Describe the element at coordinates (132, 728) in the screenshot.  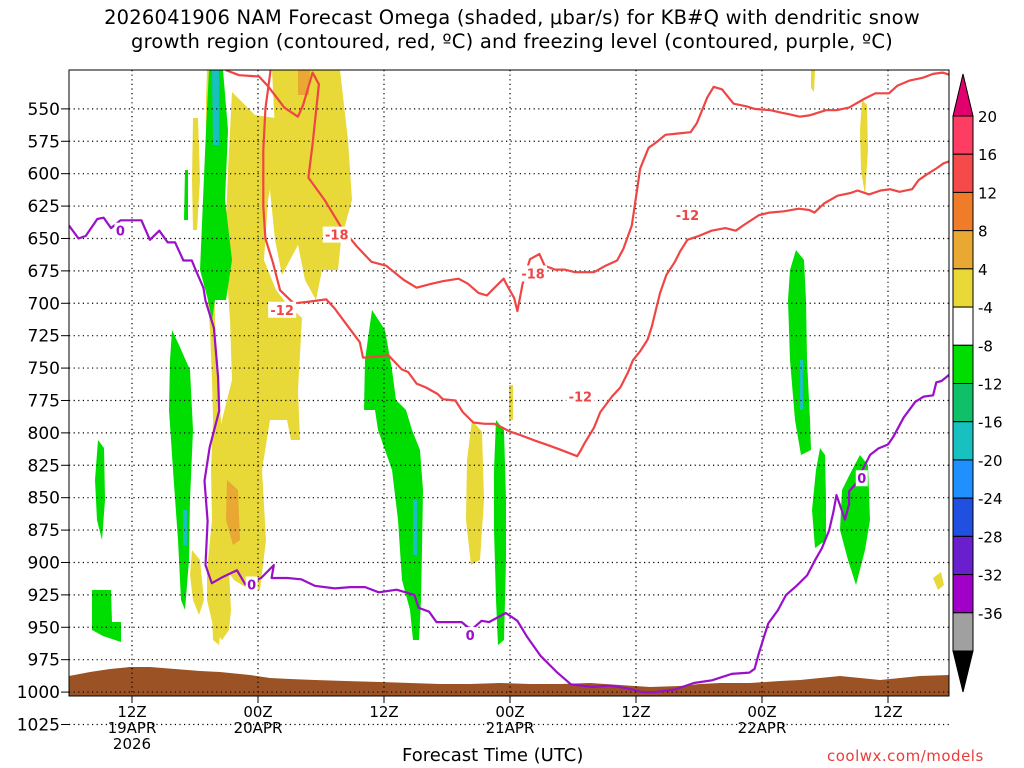
I see `x-tick-label: 19APR` at that location.